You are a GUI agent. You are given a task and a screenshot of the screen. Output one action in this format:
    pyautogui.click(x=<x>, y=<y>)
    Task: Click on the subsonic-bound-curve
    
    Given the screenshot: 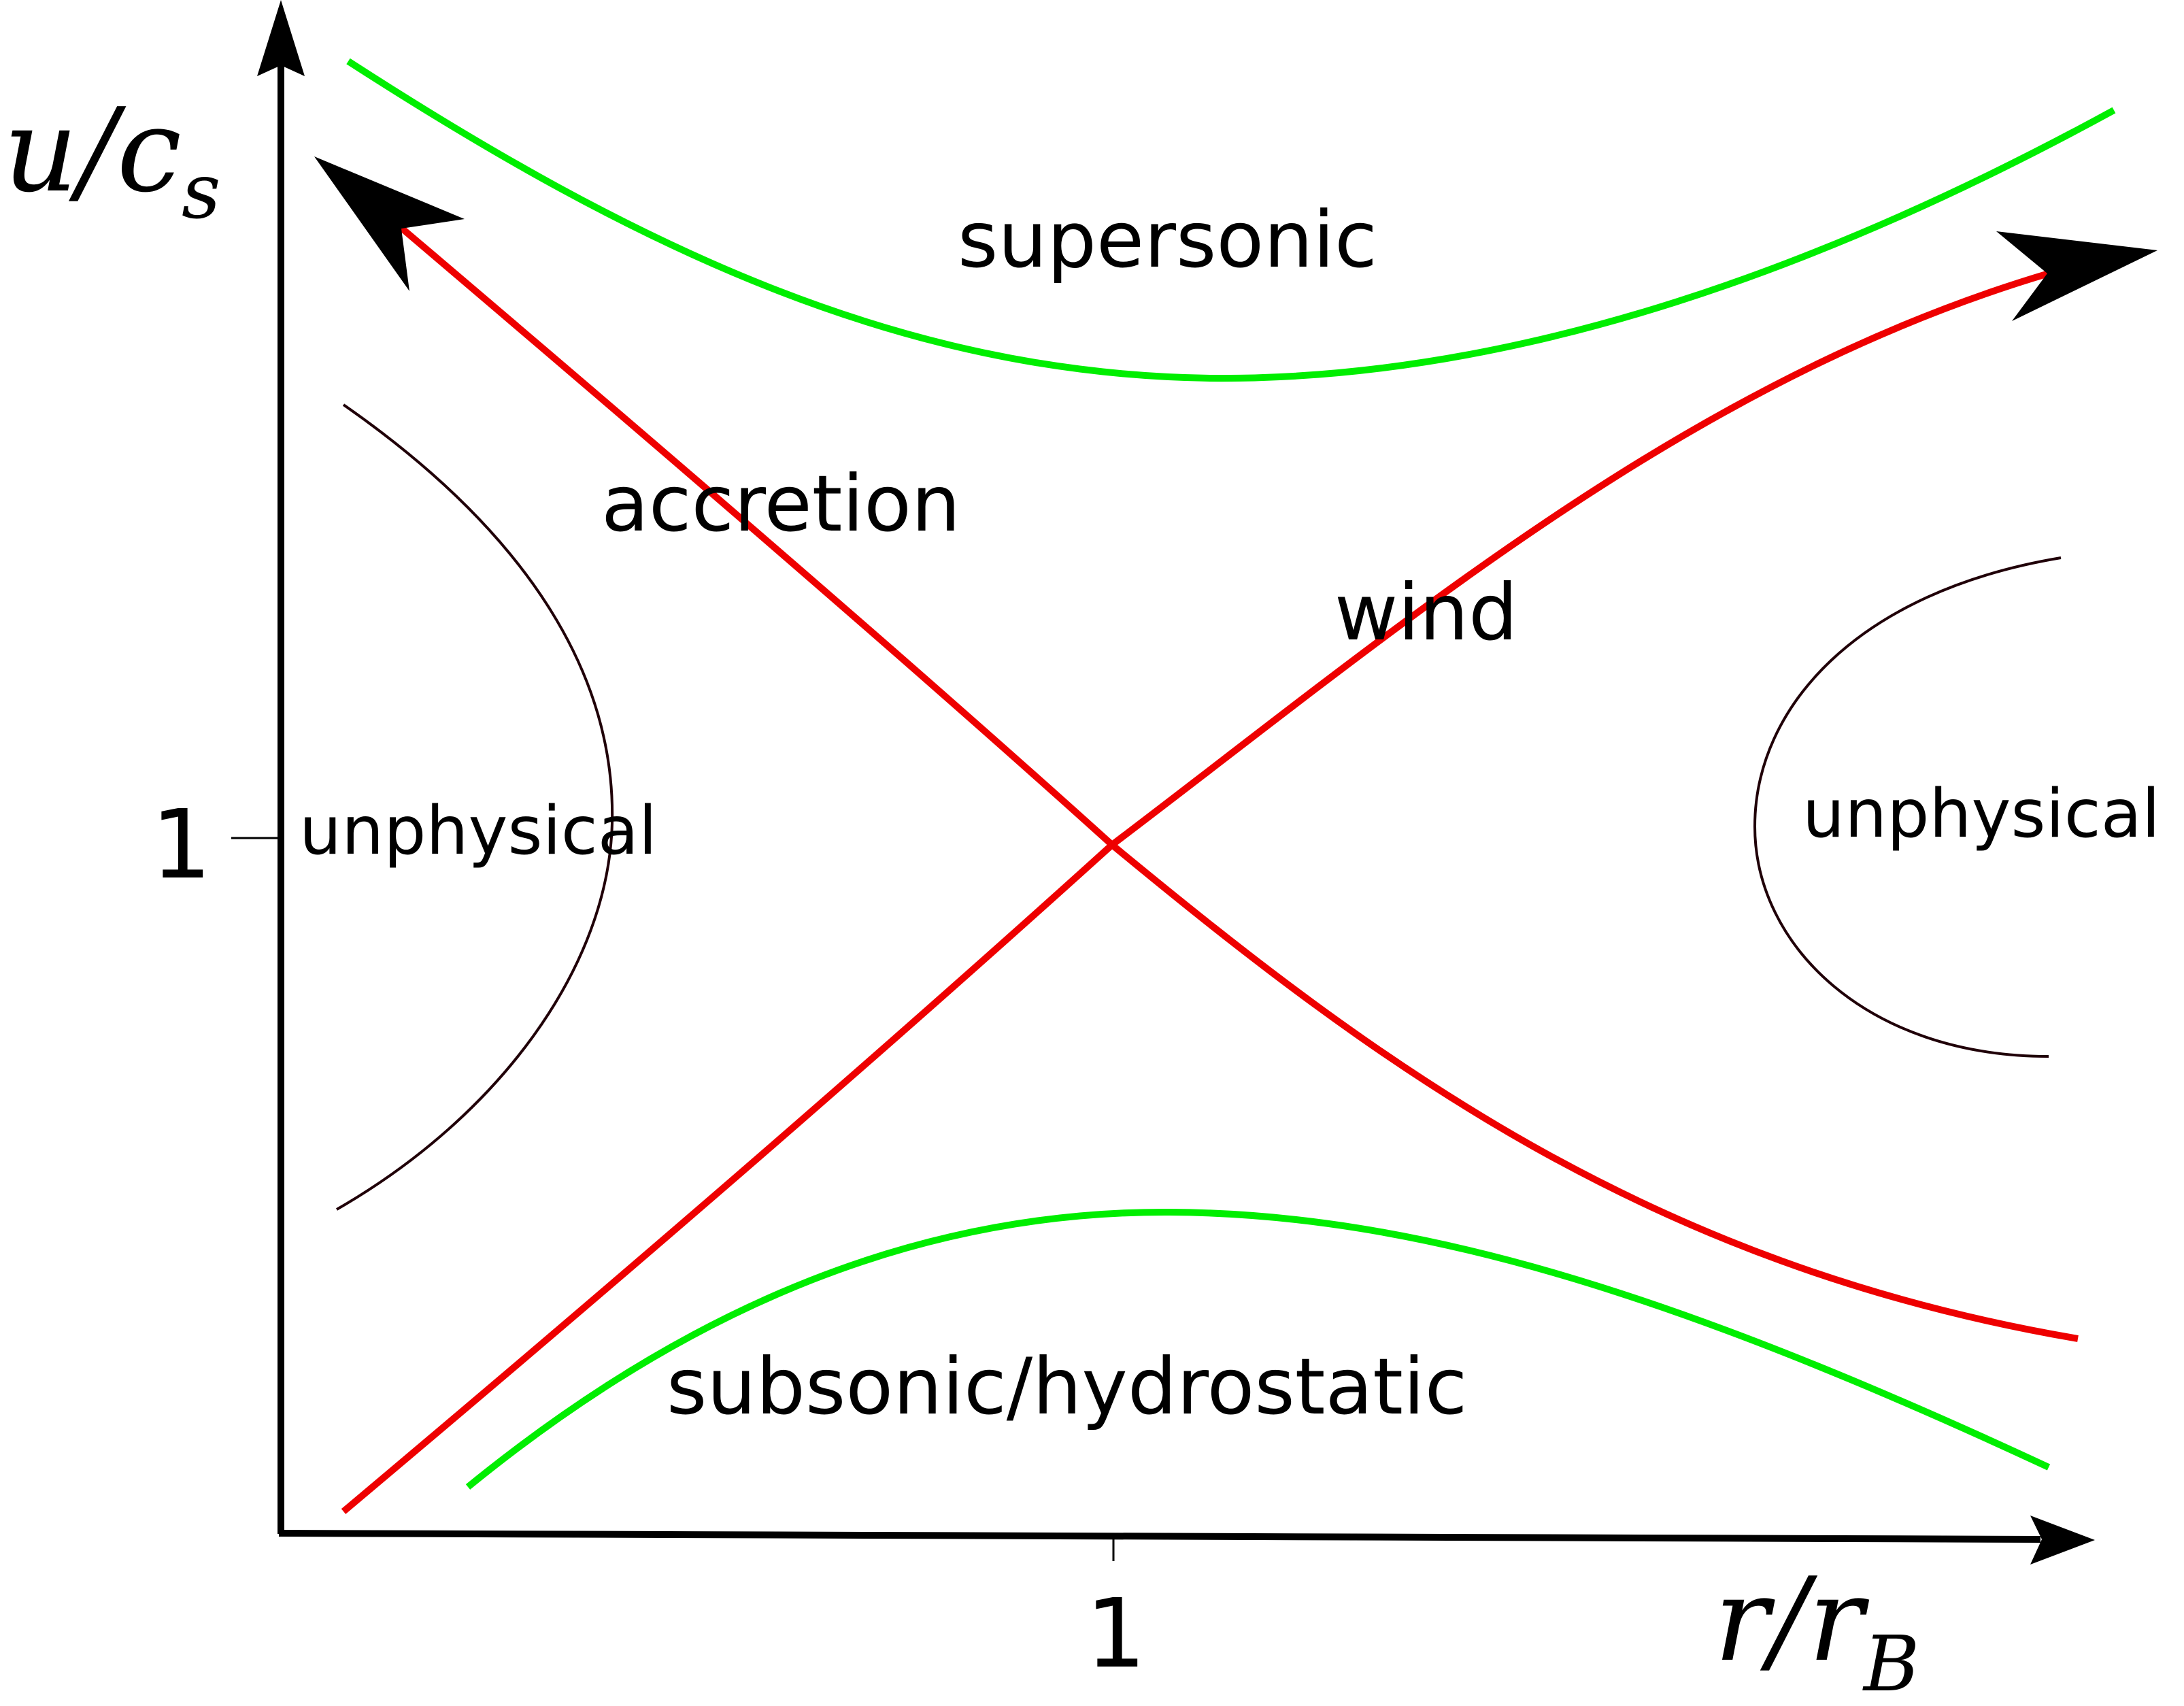 What is the action you would take?
    pyautogui.click(x=1258, y=1349)
    